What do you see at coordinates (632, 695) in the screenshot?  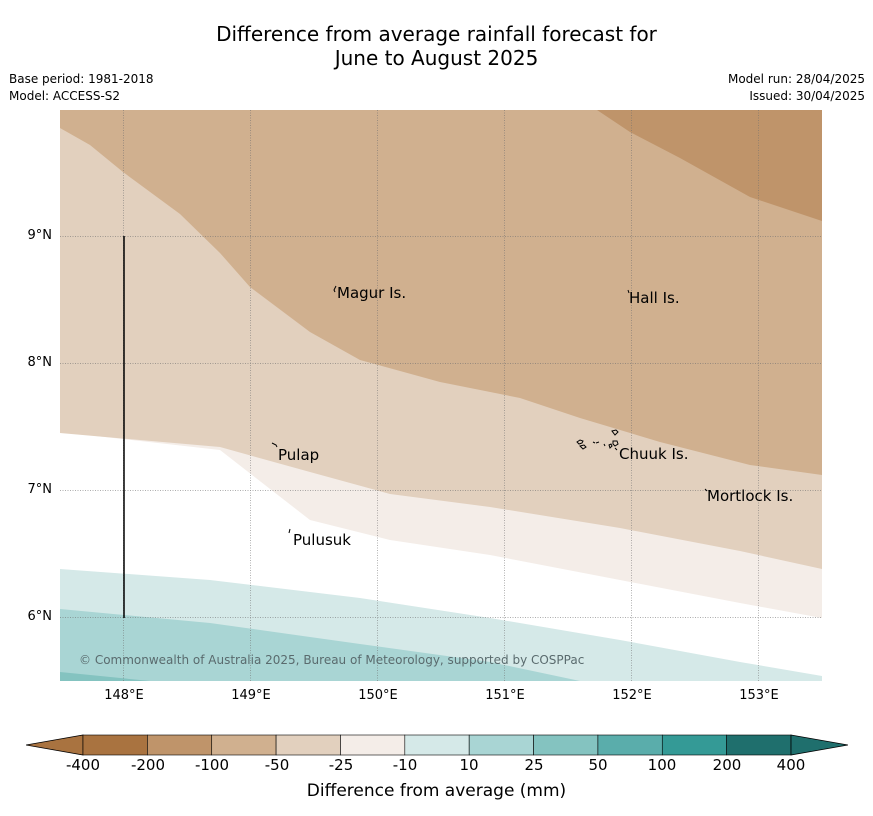 I see `lon-tick-152e: 152°E` at bounding box center [632, 695].